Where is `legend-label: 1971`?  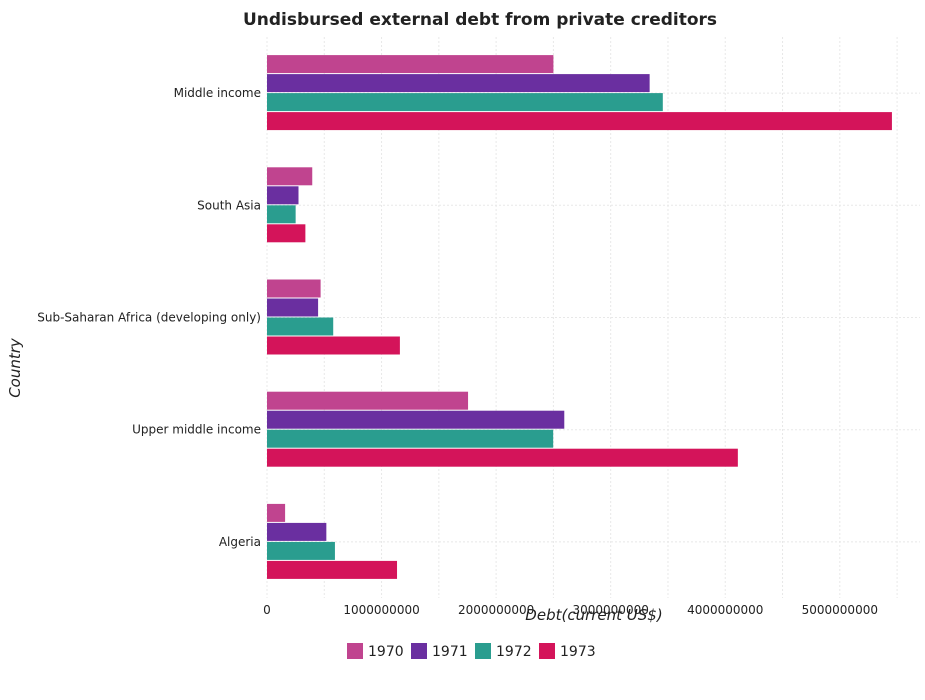
legend-label: 1971 is located at coordinates (450, 652).